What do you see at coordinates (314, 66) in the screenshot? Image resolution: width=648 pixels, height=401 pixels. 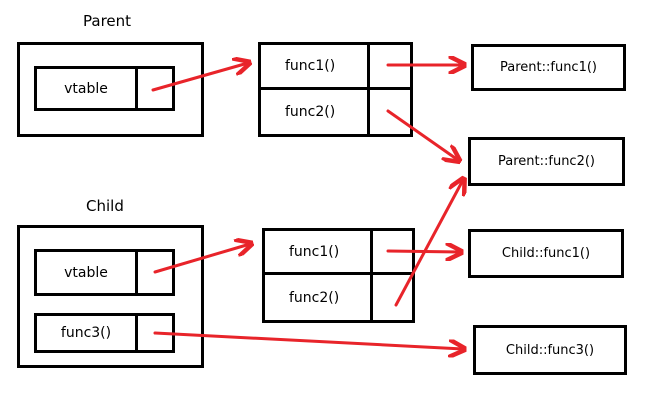 I see `parent-vtable-func1: func1()` at bounding box center [314, 66].